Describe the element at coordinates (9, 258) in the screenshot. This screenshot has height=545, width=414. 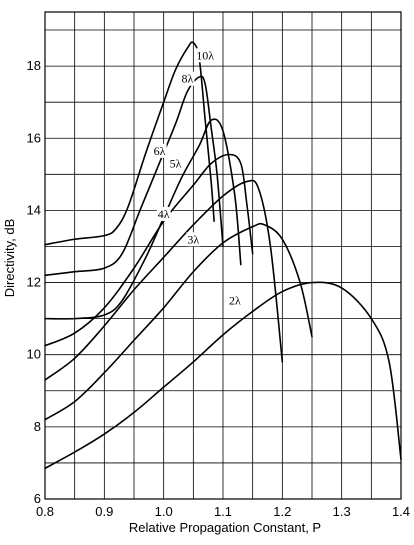
I see `y-axis-label: Directivity, dB` at that location.